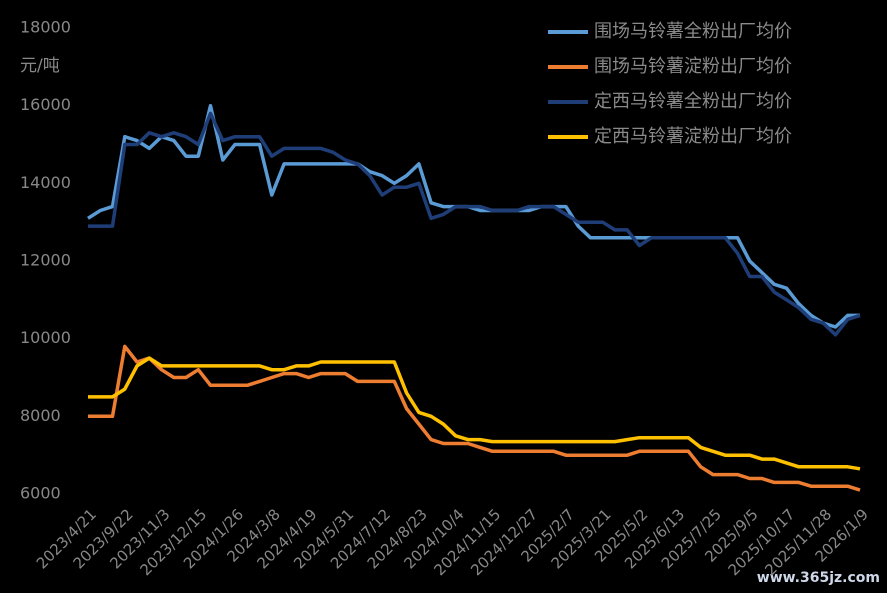 The image size is (887, 593). I want to click on y-tick-label: 10000, so click(45, 337).